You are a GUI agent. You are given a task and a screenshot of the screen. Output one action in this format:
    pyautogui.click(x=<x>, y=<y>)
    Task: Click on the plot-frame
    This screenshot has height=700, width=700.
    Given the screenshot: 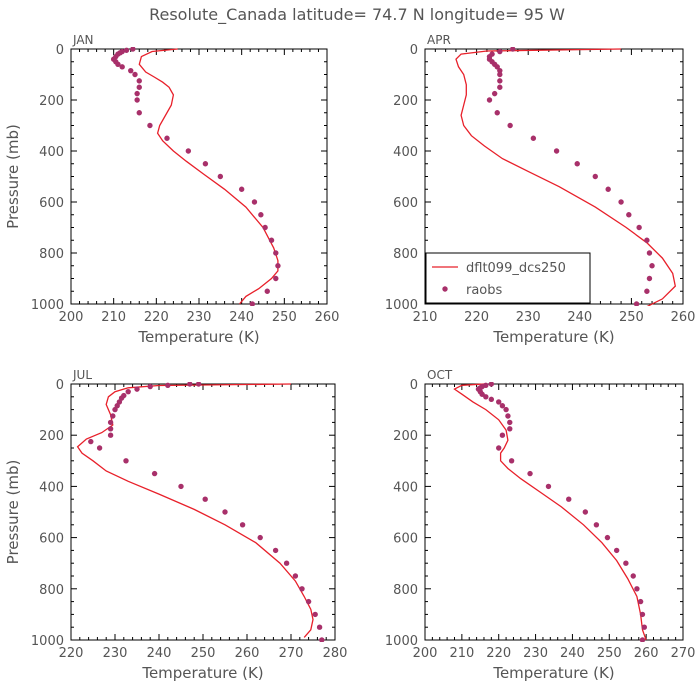 What is the action you would take?
    pyautogui.click(x=199, y=176)
    